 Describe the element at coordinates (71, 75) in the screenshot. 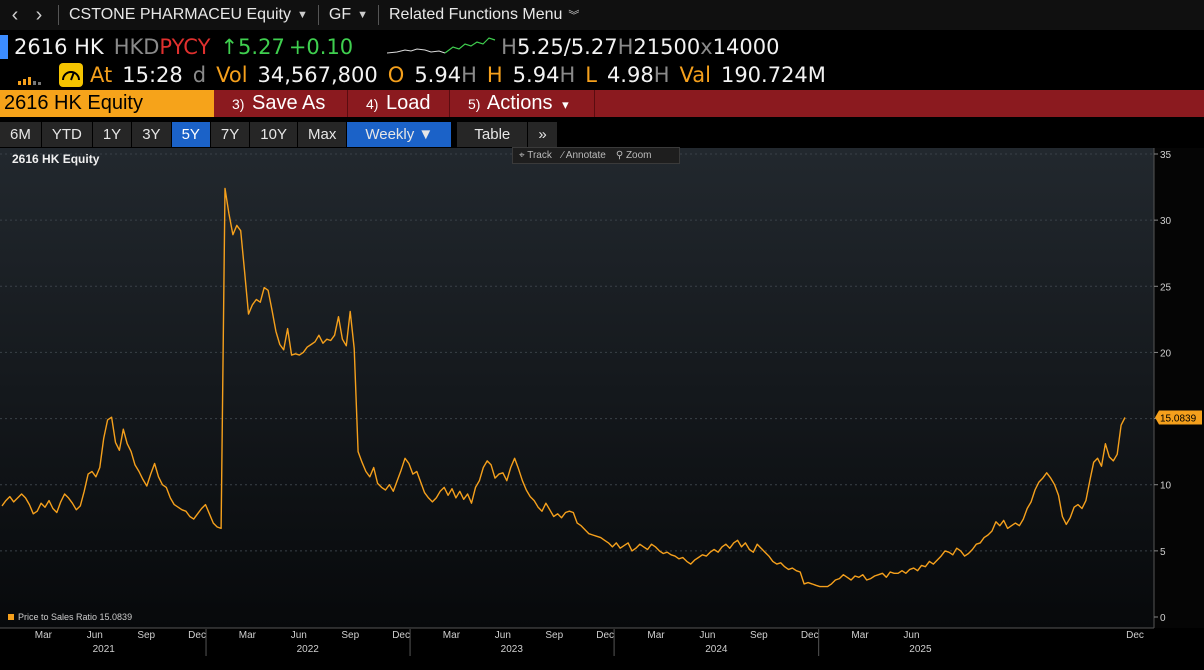

I see `gauge-icon` at that location.